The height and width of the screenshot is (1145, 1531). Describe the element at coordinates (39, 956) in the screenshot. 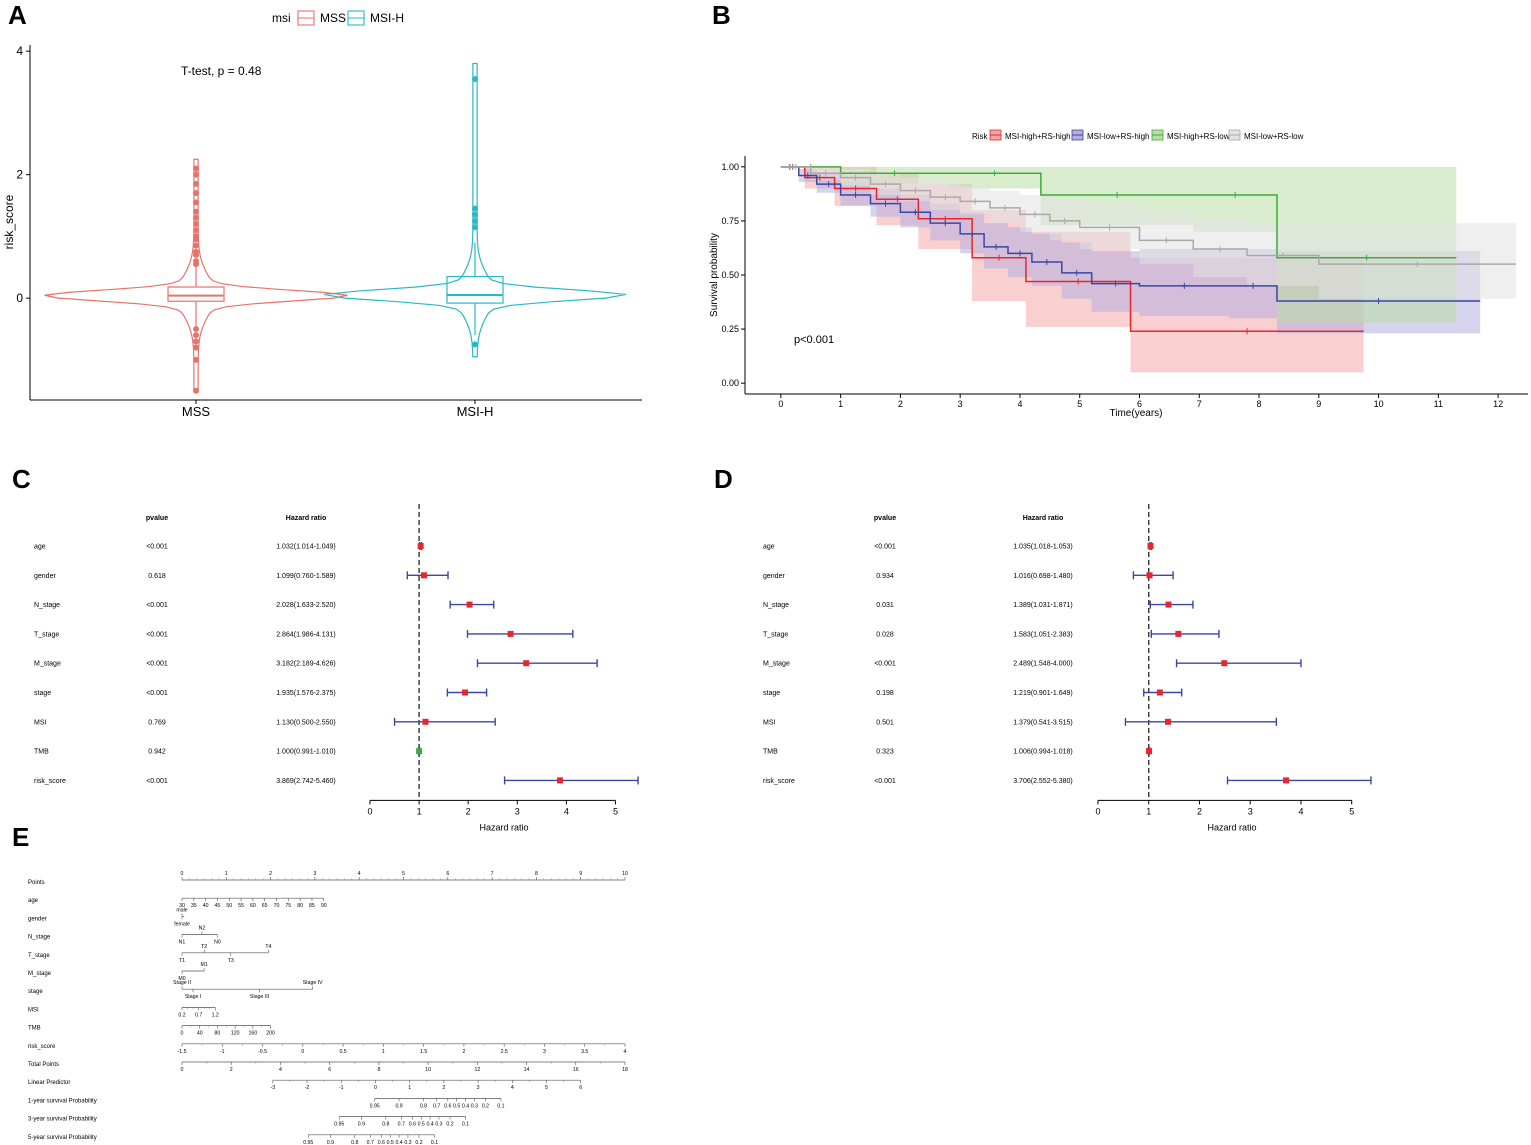

I see `nomogram-row-label: T_stage` at that location.